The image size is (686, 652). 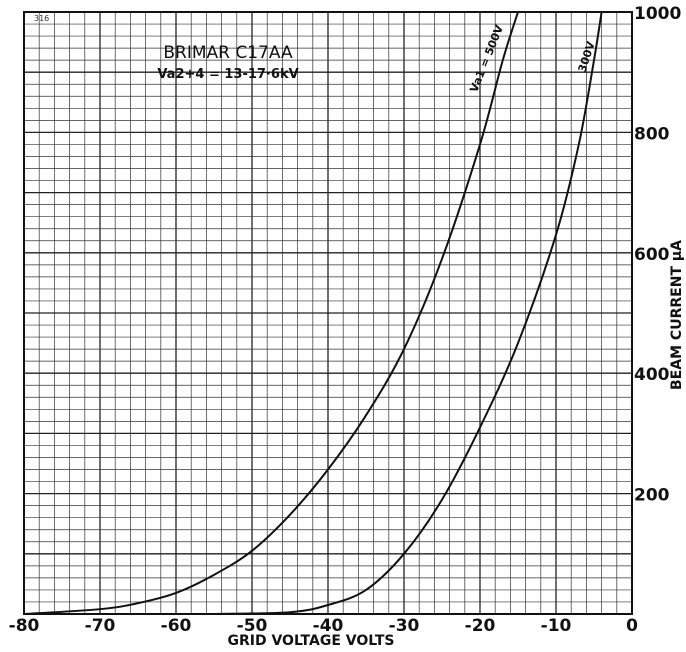 I want to click on x-tick-label: 0, so click(x=632, y=626).